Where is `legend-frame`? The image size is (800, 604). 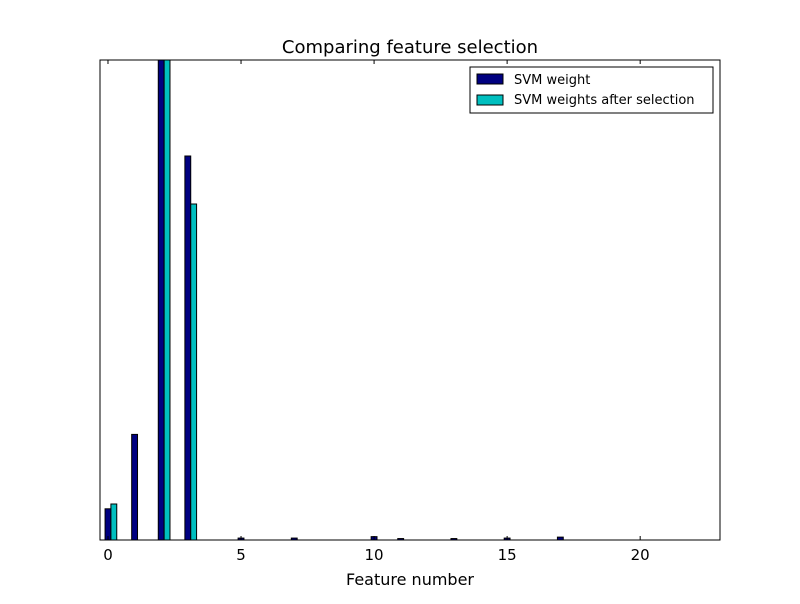 legend-frame is located at coordinates (591, 90).